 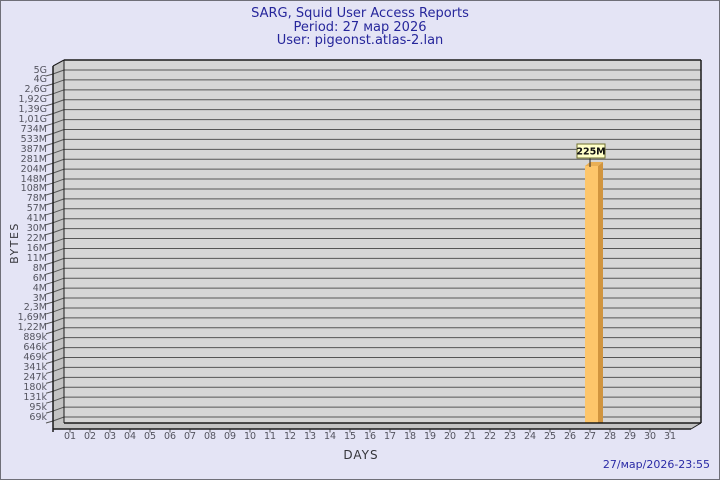 What do you see at coordinates (58, 244) in the screenshot?
I see `left-wall-3d` at bounding box center [58, 244].